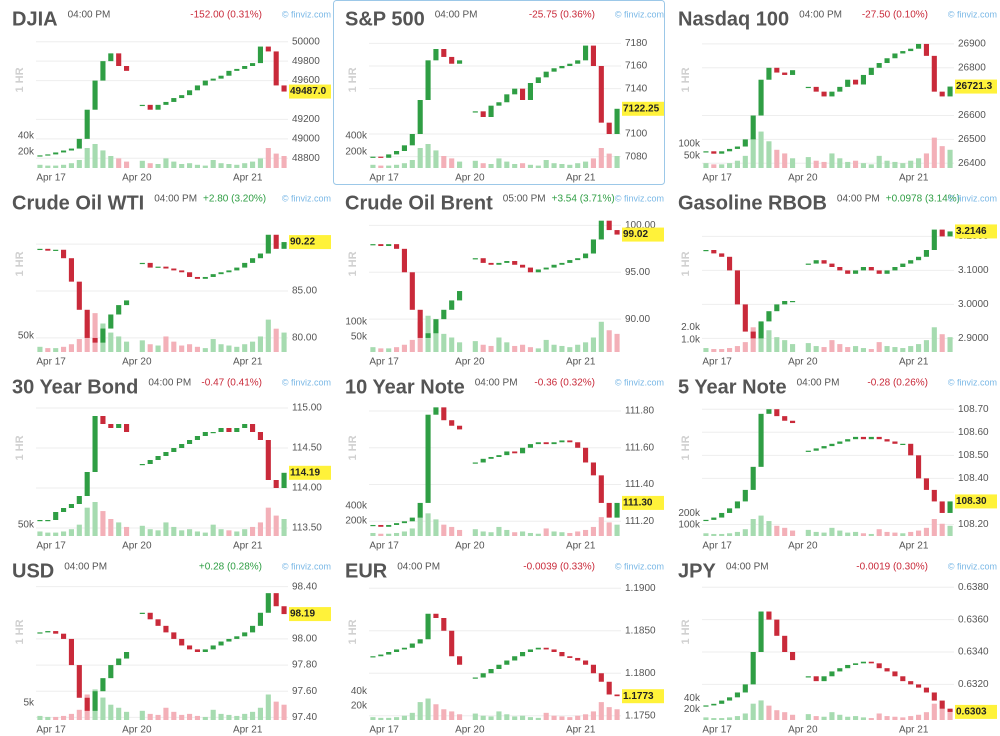 The width and height of the screenshot is (1000, 736). Describe the element at coordinates (973, 587) in the screenshot. I see `y-tick-label: 0.6380` at that location.